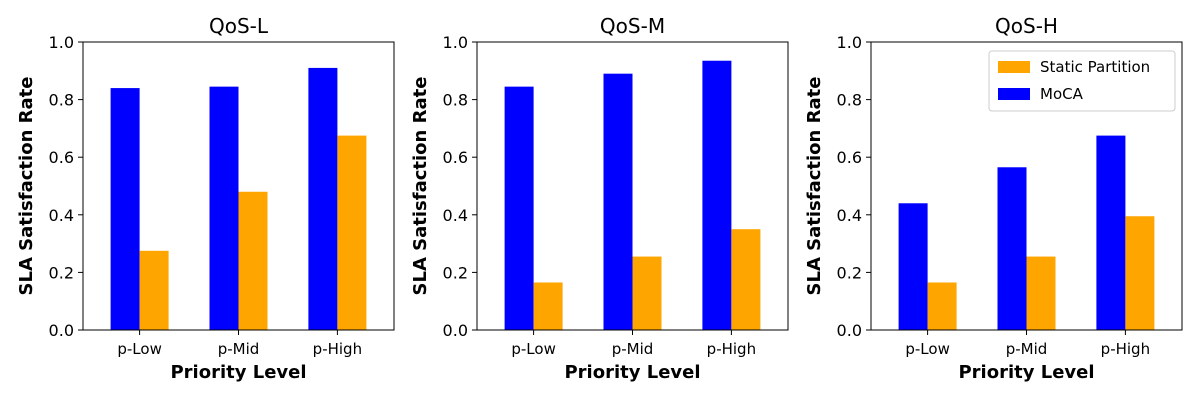 The image size is (1200, 400). Describe the element at coordinates (632, 26) in the screenshot. I see `chart-title: QoS-M` at that location.